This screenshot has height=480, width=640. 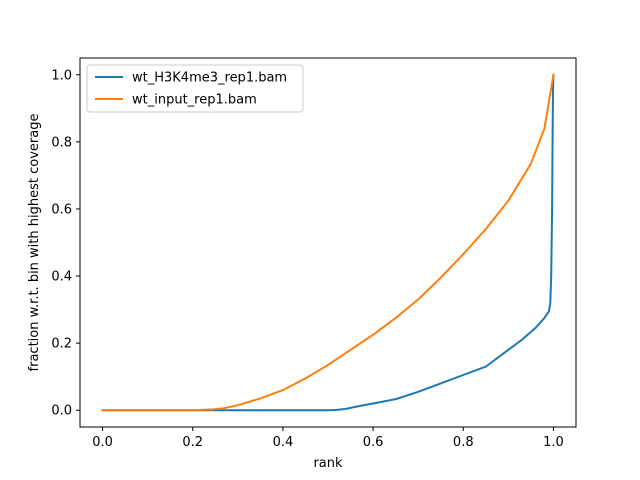 I want to click on legend-box, so click(x=195, y=88).